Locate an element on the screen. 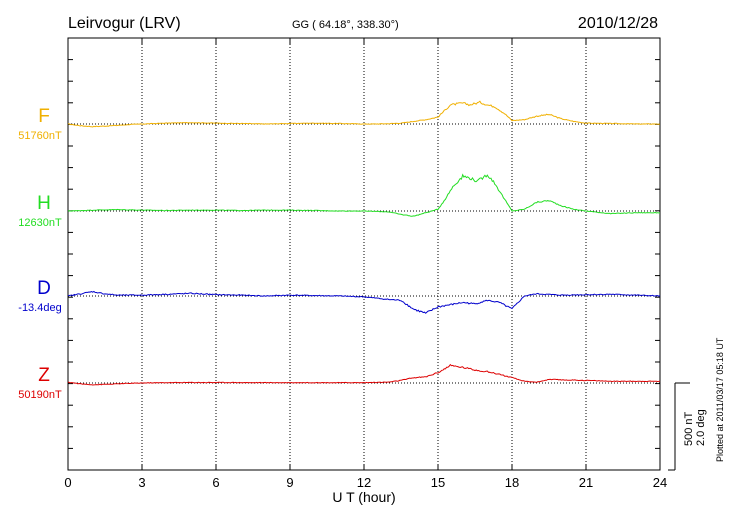 The width and height of the screenshot is (730, 520). scale-label-deg: 2.0 deg is located at coordinates (701, 427).